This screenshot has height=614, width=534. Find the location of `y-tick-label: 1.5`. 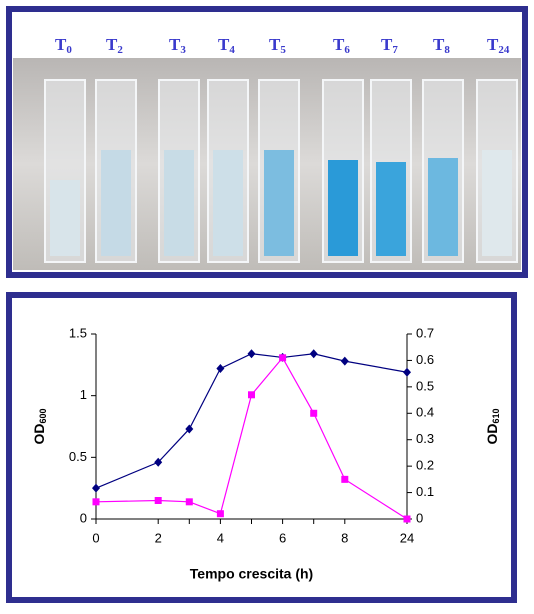

y-tick-label: 1.5 is located at coordinates (78, 332).